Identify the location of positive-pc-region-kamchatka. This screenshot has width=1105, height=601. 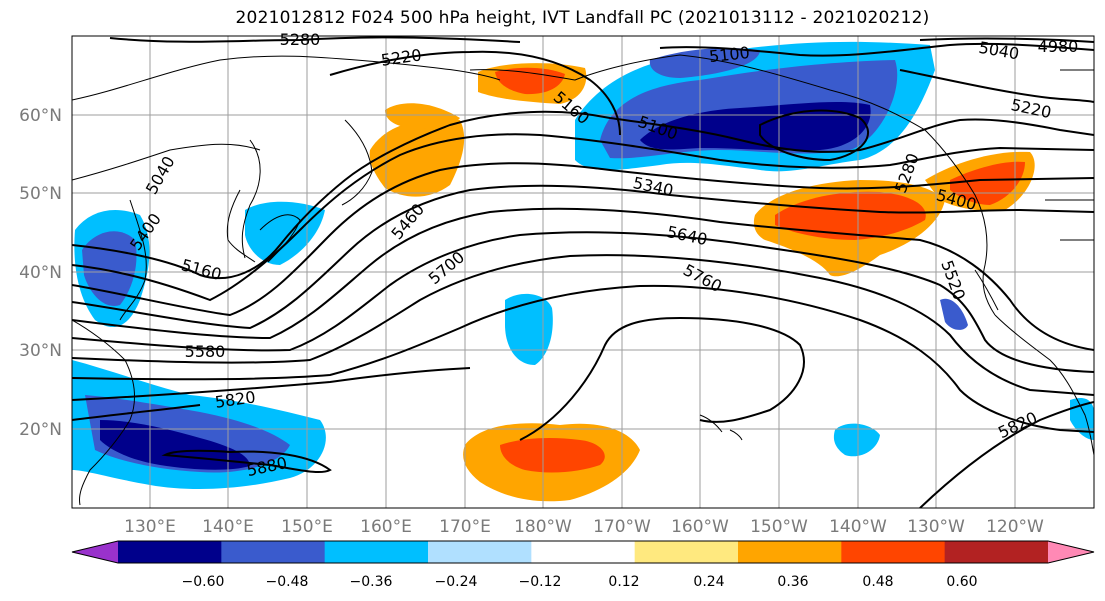
(417, 150).